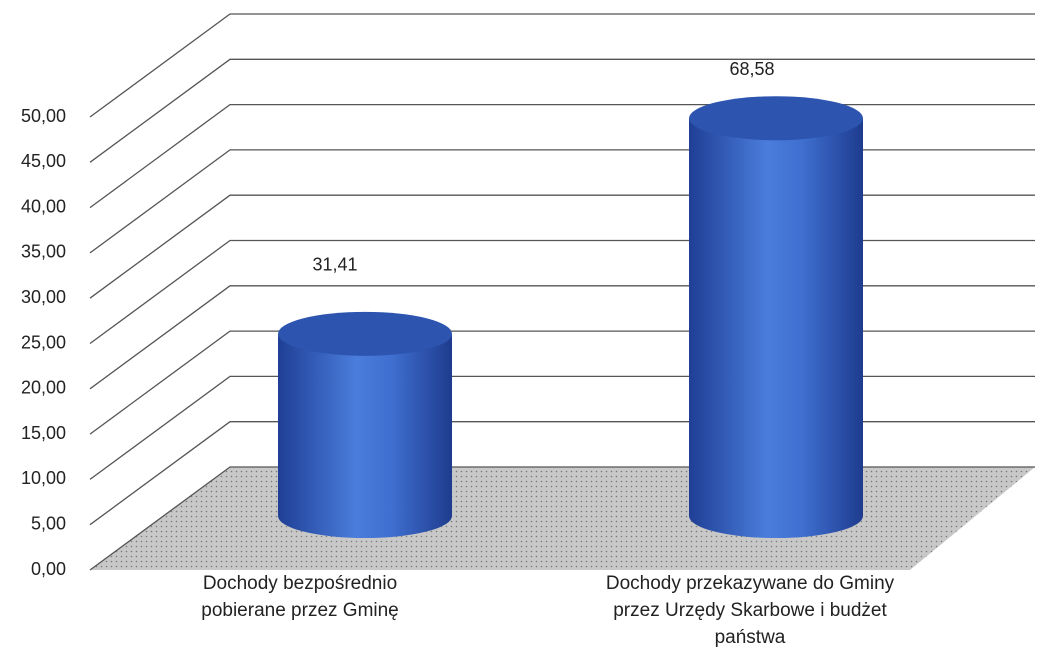  Describe the element at coordinates (43, 252) in the screenshot. I see `y-tick-label: 35,00` at that location.